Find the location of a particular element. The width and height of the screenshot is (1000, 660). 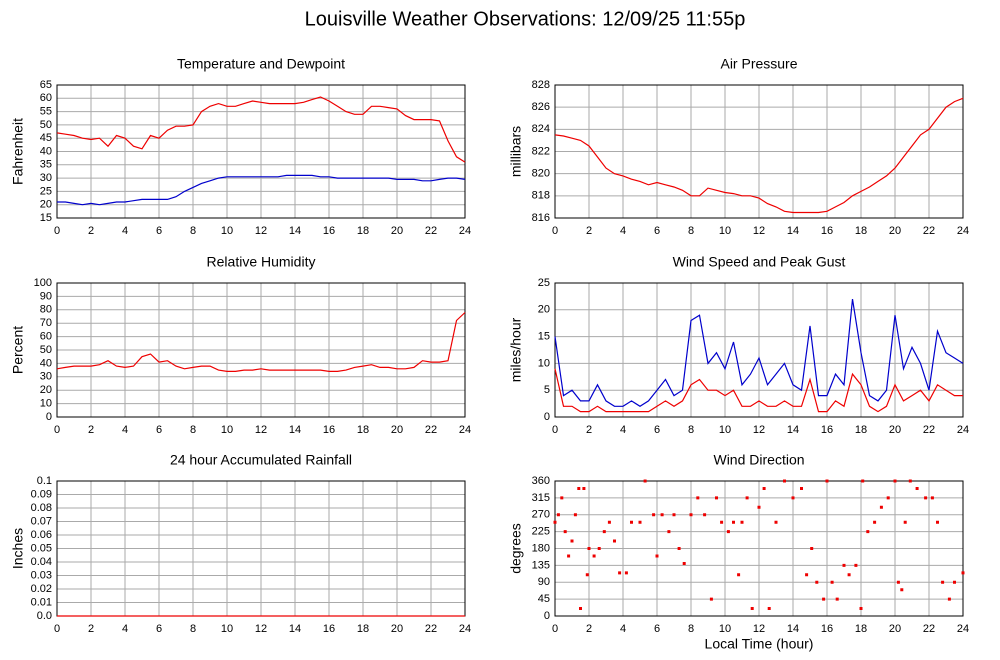

y-tick-label: 824 is located at coordinates (541, 129).